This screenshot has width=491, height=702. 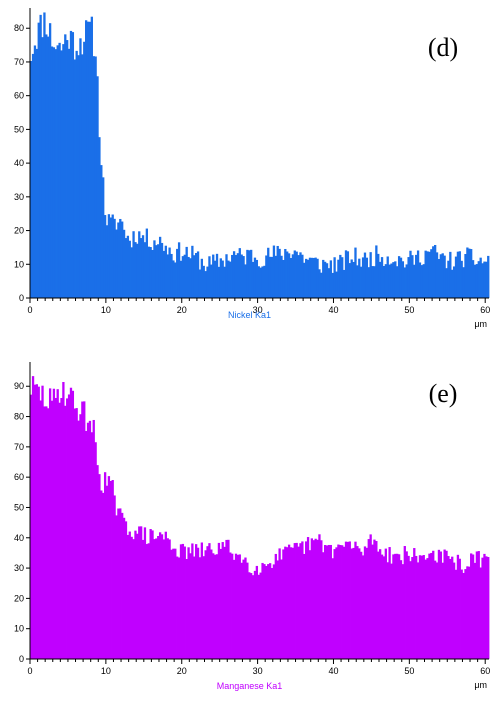 I want to click on y-tick-label: 80, so click(x=19, y=417).